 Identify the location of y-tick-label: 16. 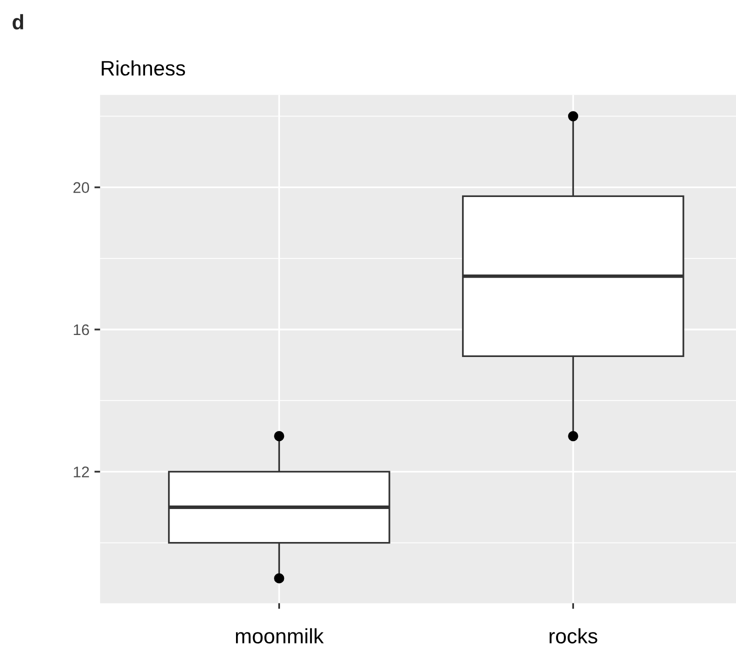
(82, 330).